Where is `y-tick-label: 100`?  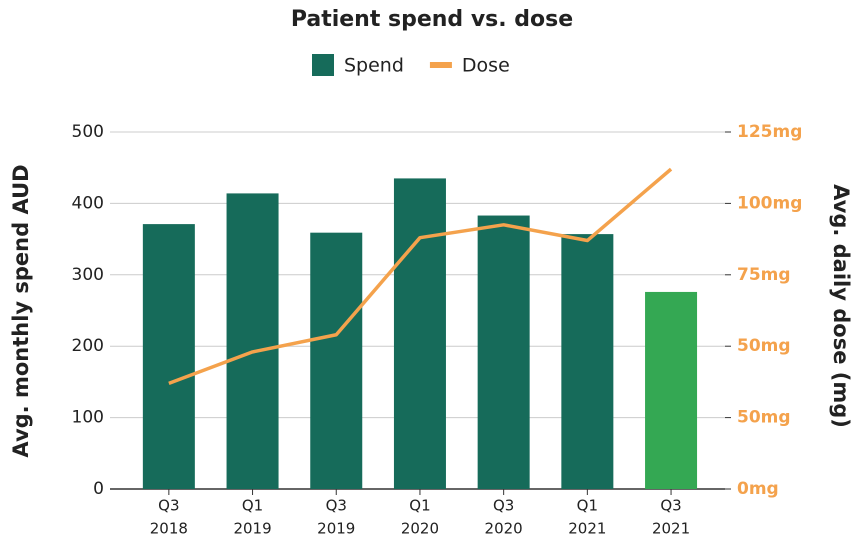 y-tick-label: 100 is located at coordinates (88, 418).